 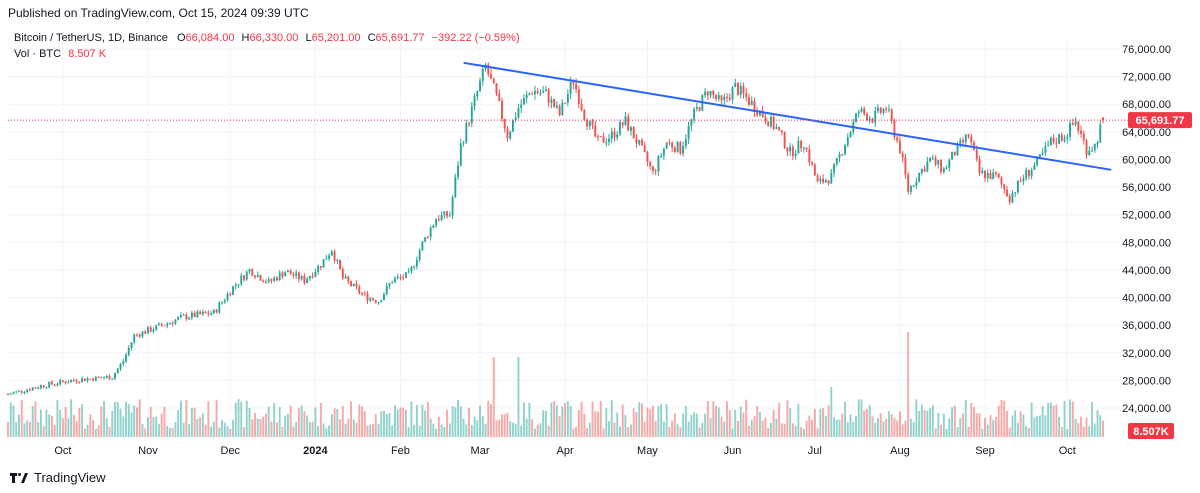 I want to click on trend-line, so click(x=787, y=116).